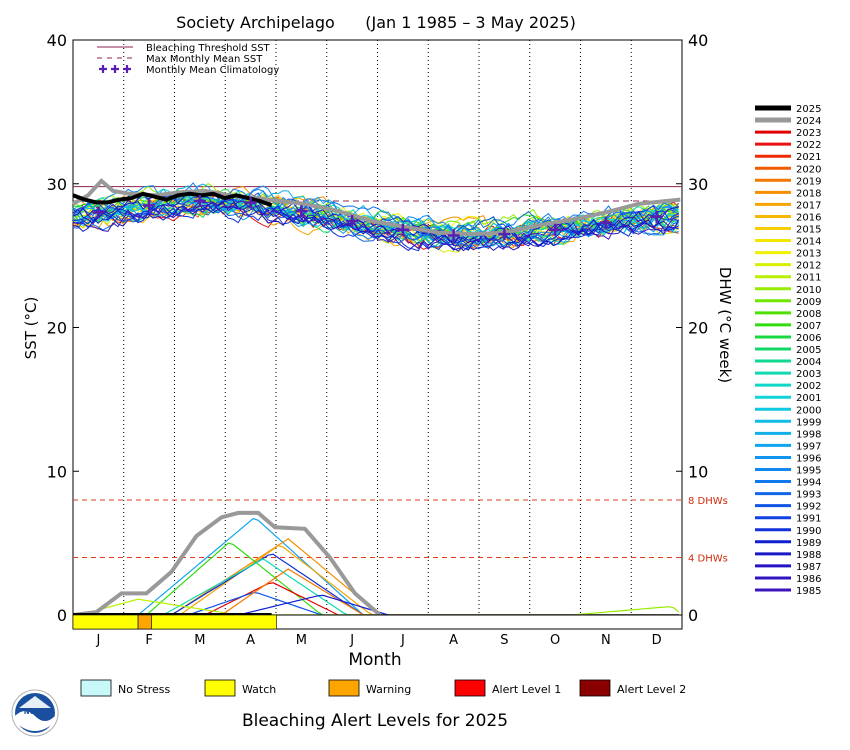  What do you see at coordinates (657, 640) in the screenshot?
I see `x-tick-label: D` at bounding box center [657, 640].